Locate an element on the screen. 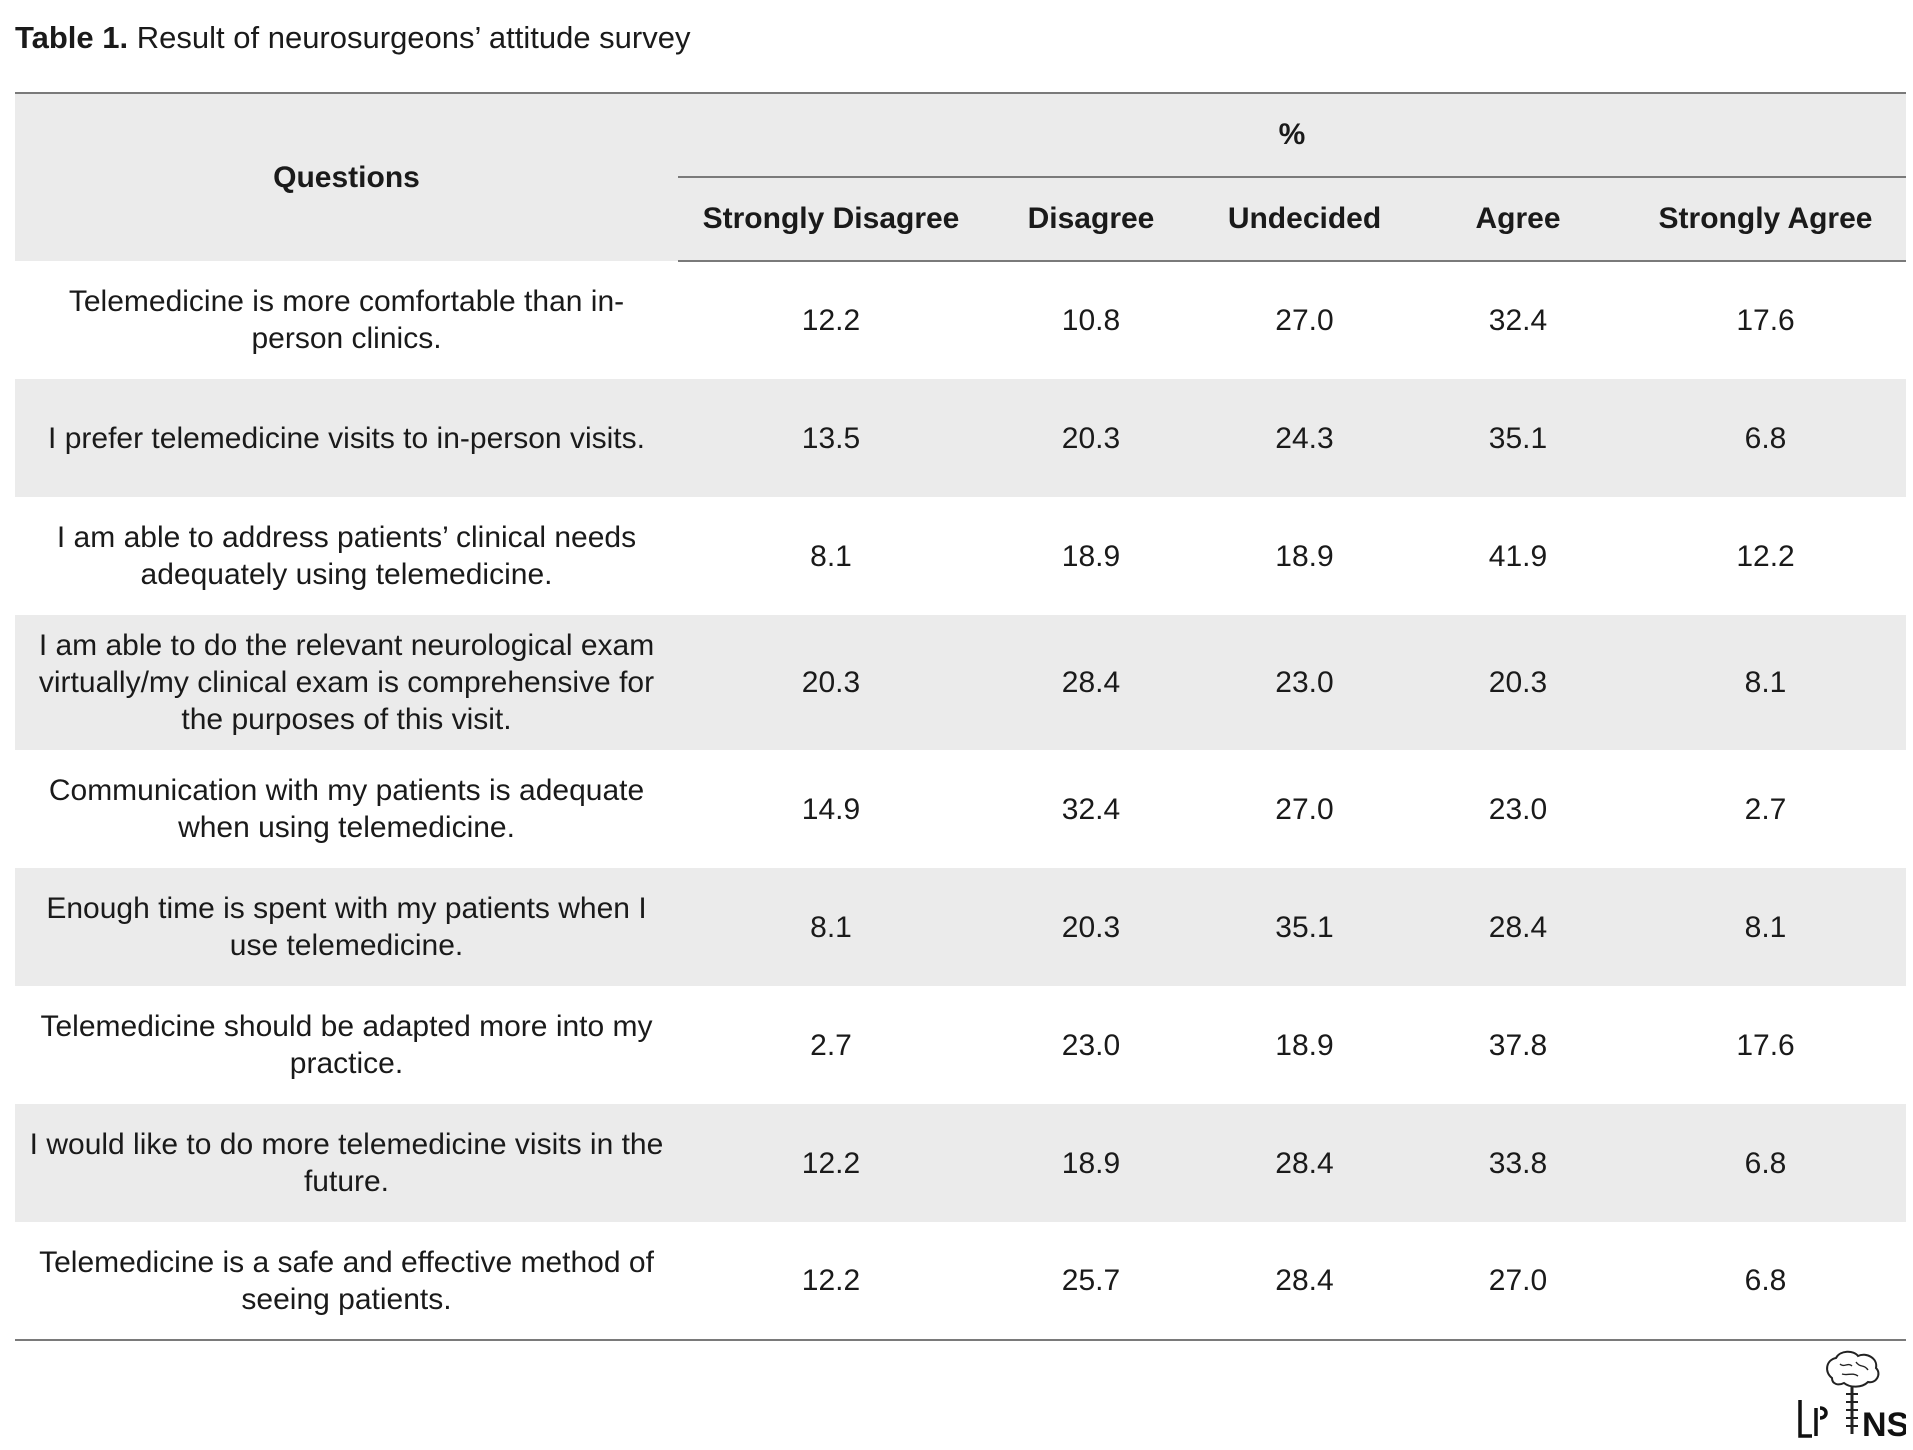  value-cell: 24.3 is located at coordinates (1304, 438).